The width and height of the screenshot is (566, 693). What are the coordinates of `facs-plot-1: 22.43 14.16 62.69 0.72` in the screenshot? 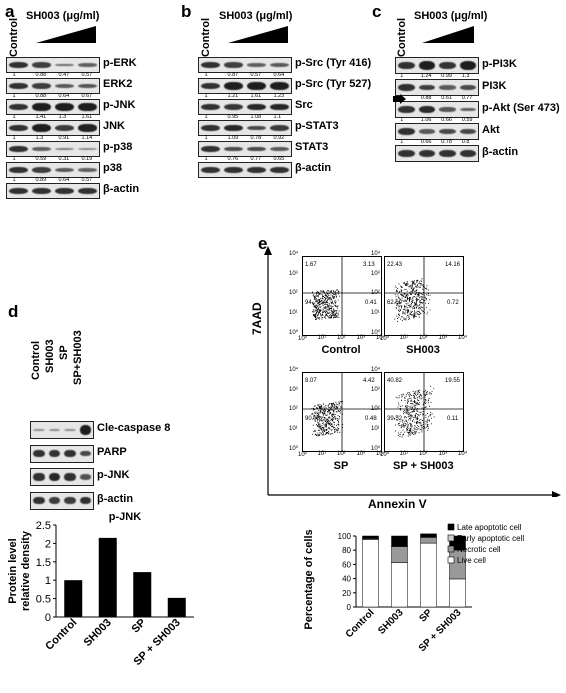 It's located at (424, 296).